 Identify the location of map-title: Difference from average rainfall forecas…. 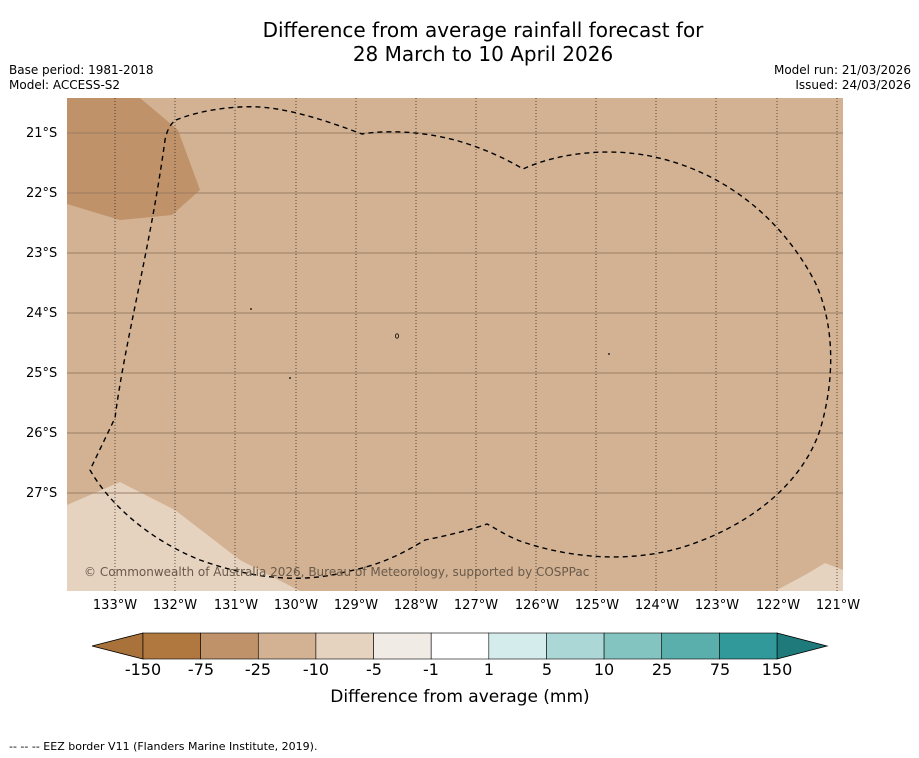
(459, 42).